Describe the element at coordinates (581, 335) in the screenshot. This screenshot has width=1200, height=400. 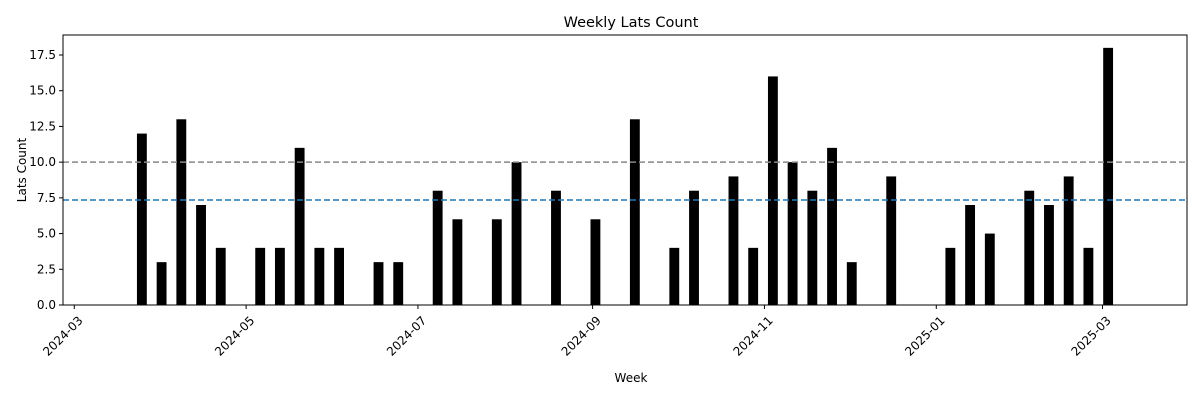
I see `x-tick-label: 2024-09` at that location.